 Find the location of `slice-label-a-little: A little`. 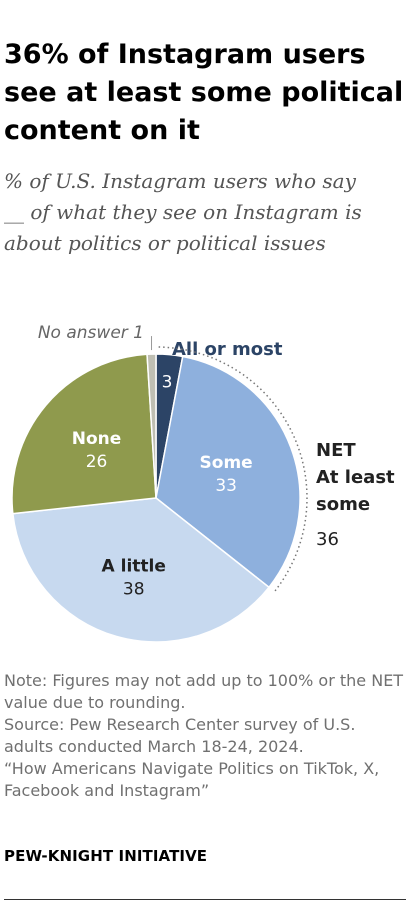

slice-label-a-little: A little is located at coordinates (134, 567).